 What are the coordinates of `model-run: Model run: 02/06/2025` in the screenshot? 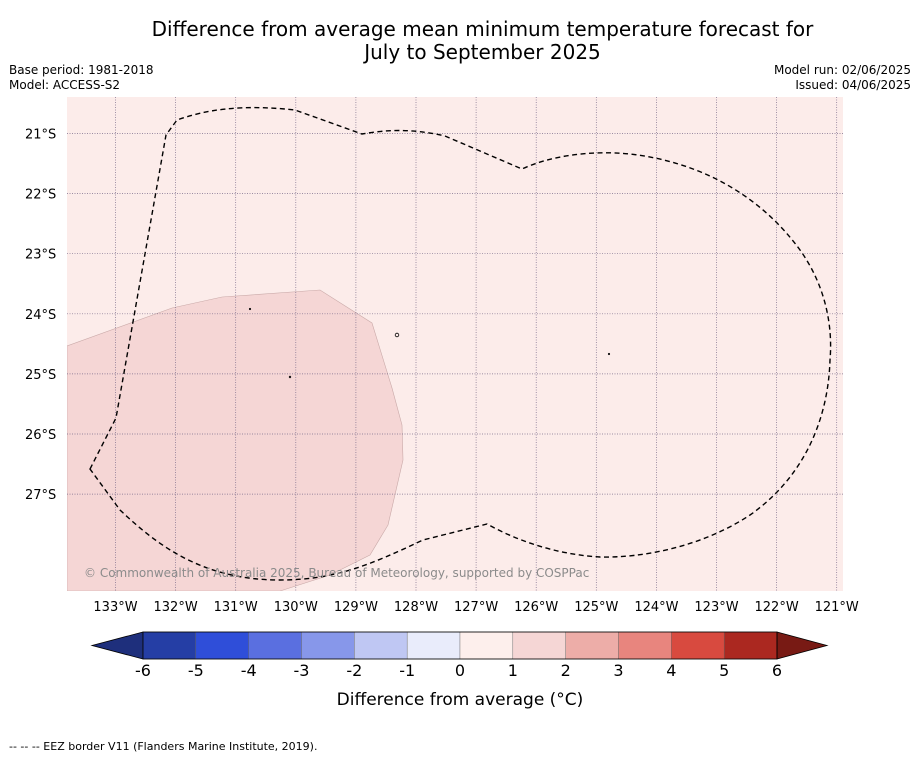 It's located at (842, 70).